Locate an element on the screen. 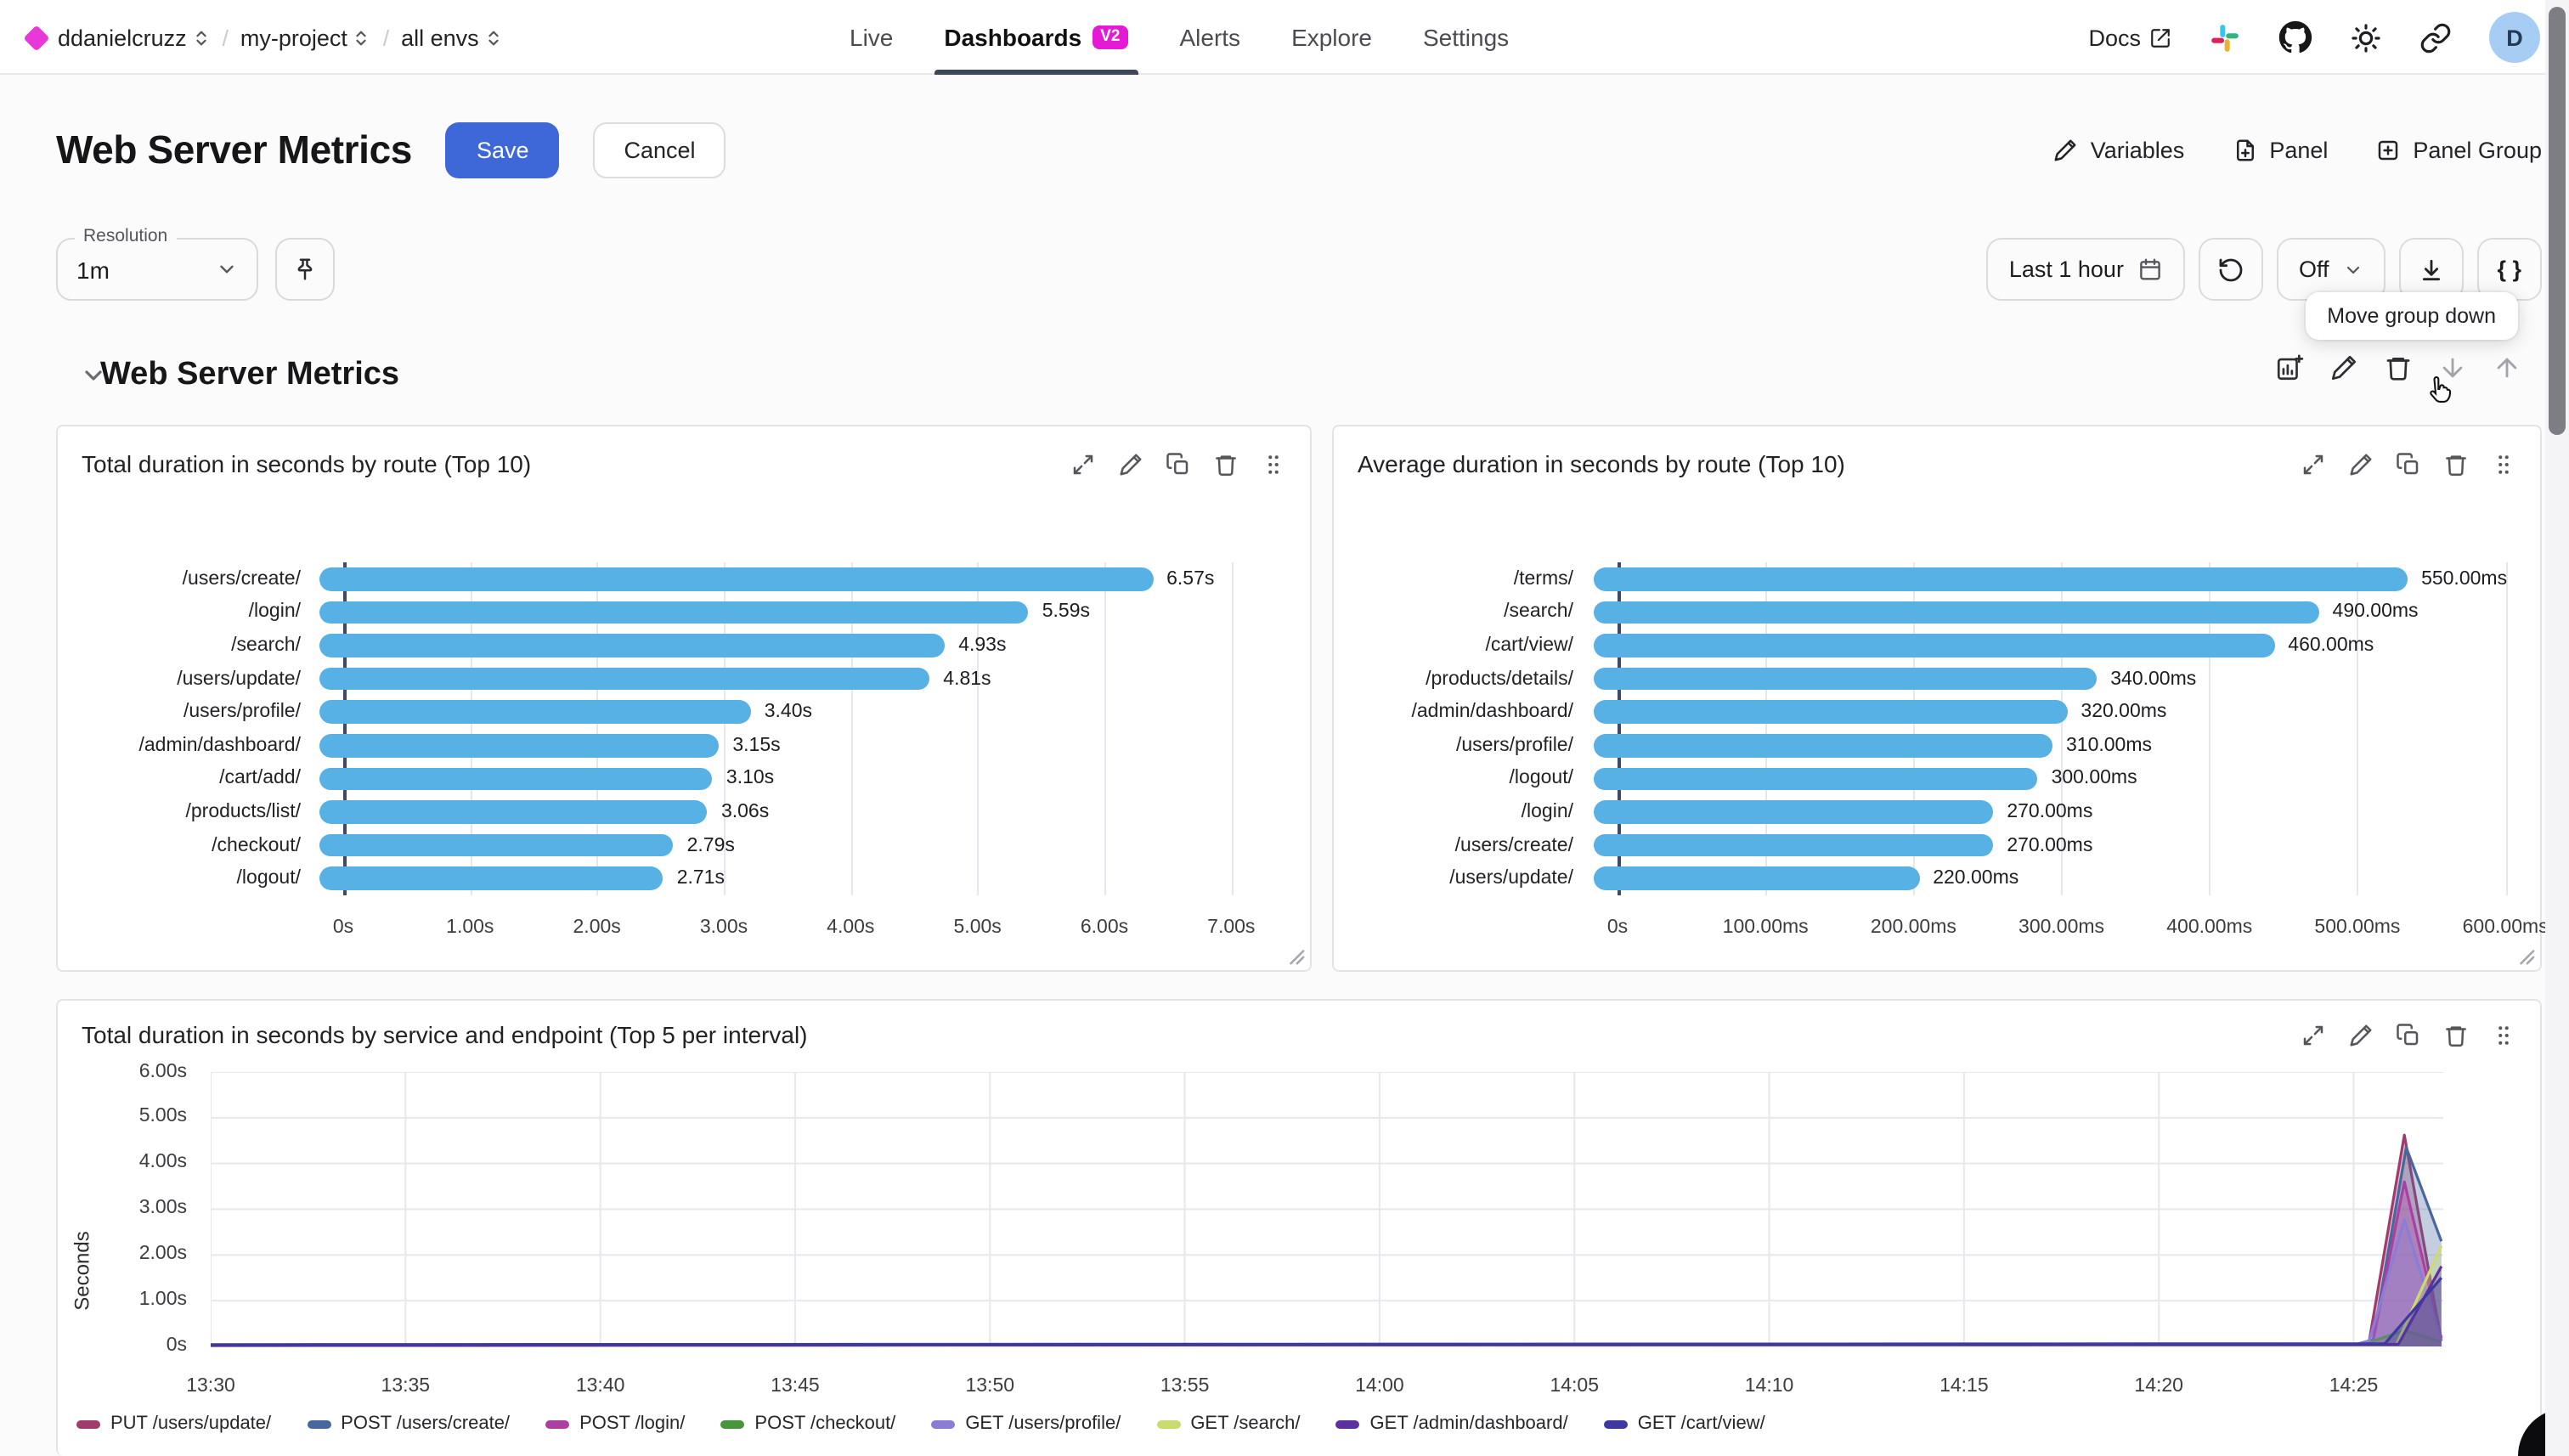 This screenshot has width=2569, height=1456. project-switcher: my-project is located at coordinates (305, 38).